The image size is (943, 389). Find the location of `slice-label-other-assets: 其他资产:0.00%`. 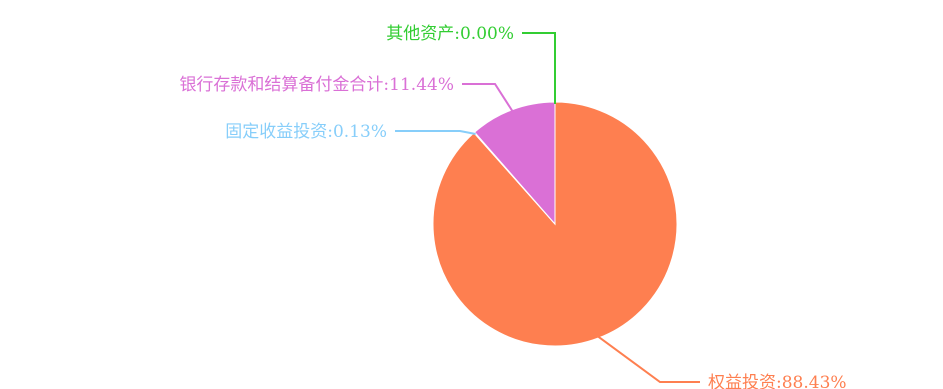

slice-label-other-assets: 其他资产:0.00% is located at coordinates (450, 34).